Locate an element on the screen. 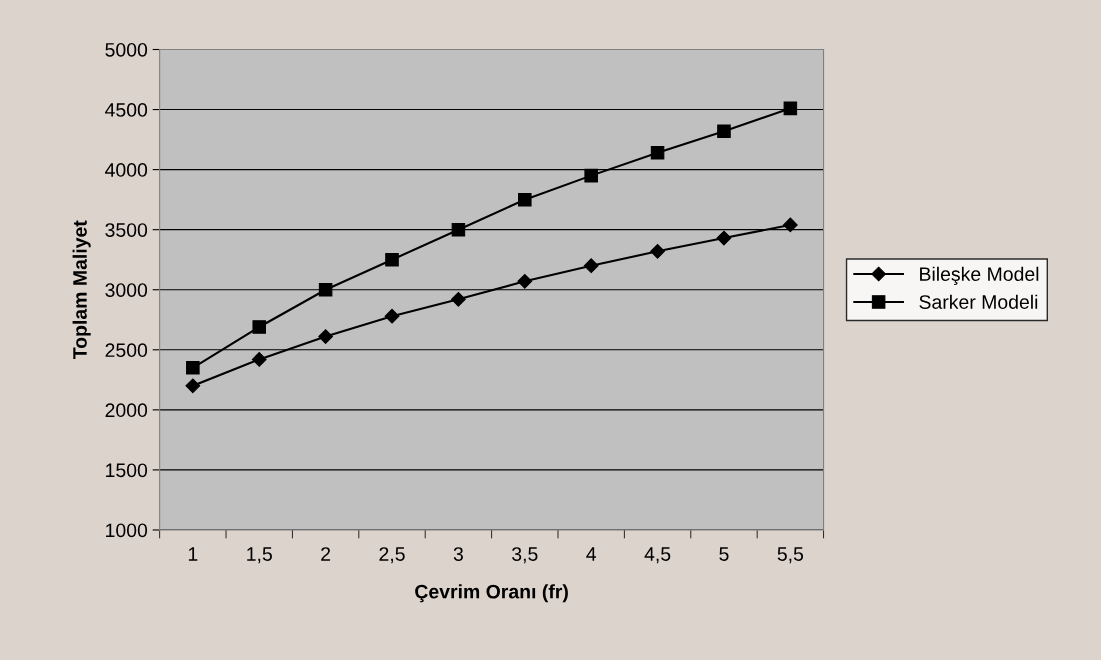 The height and width of the screenshot is (660, 1101). x-tick-label: 2 is located at coordinates (326, 554).